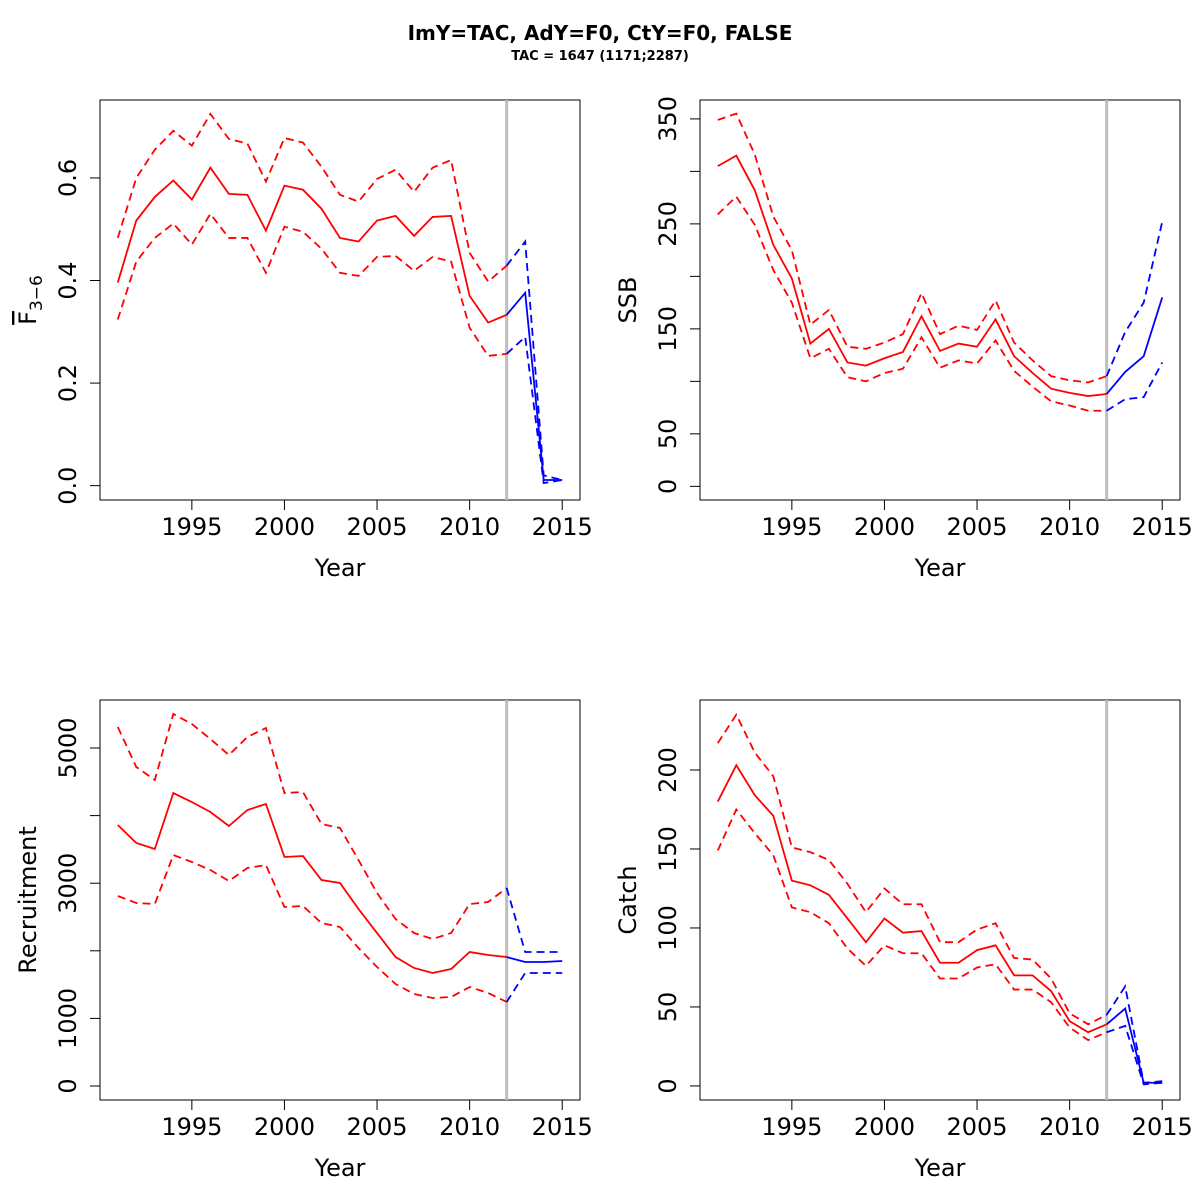 Image resolution: width=1200 pixels, height=1200 pixels. I want to click on y-axis-title: Catch, so click(628, 899).